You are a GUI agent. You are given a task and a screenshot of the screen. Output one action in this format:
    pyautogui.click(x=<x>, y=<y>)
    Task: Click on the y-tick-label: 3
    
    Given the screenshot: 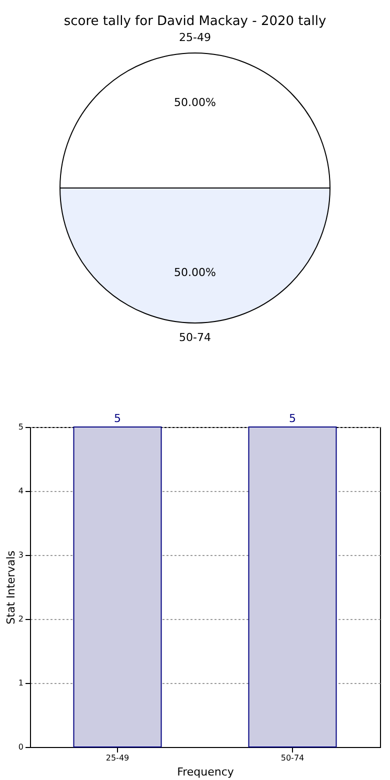 What is the action you would take?
    pyautogui.click(x=21, y=555)
    